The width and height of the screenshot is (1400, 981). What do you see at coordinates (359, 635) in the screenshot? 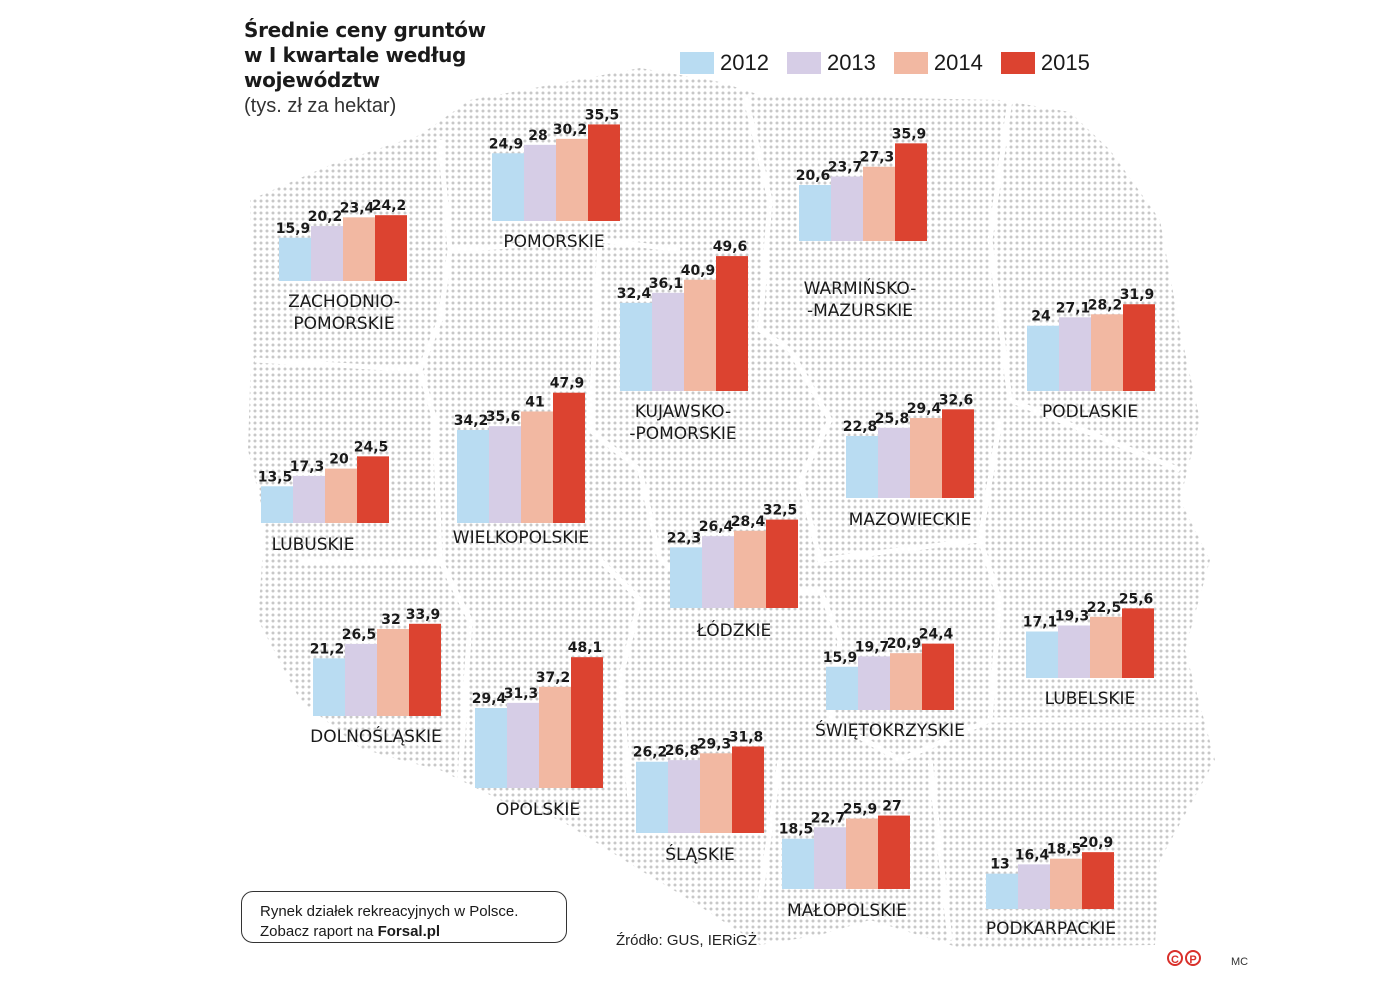
I see `region-9-value-2013: 26,5` at bounding box center [359, 635].